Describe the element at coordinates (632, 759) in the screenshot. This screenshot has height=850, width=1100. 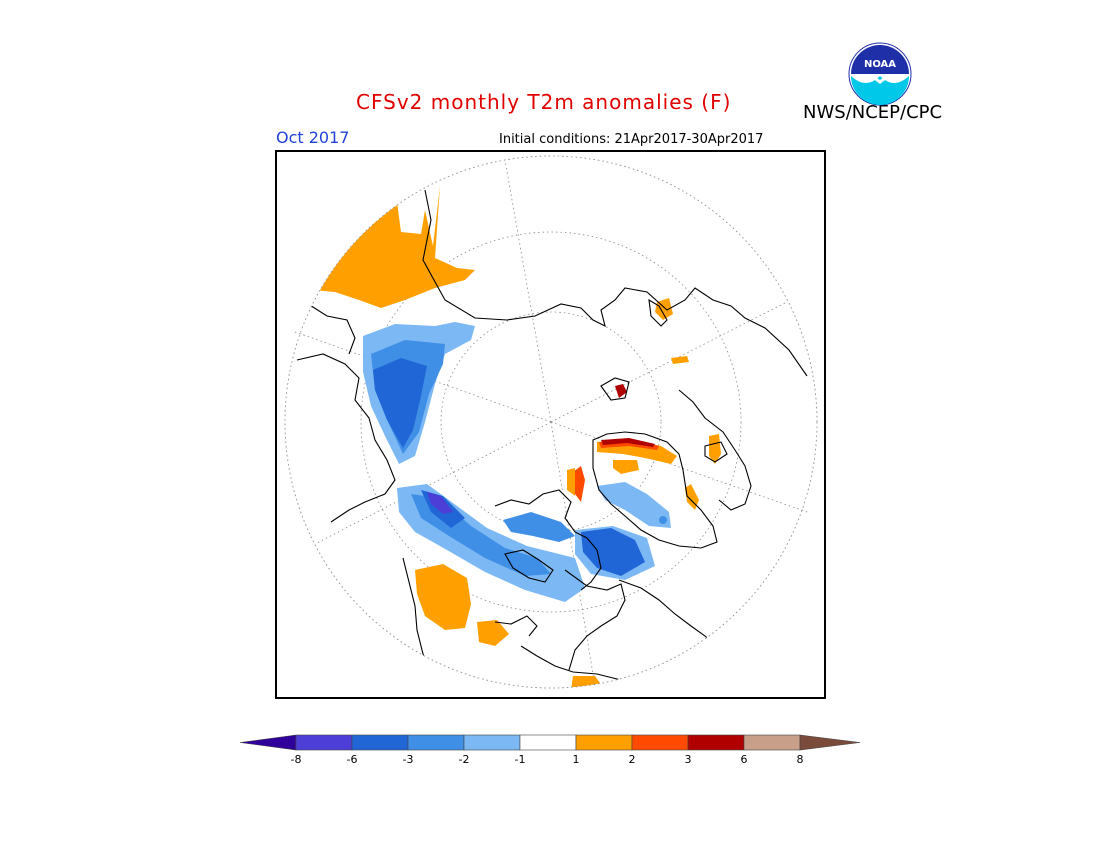
I see `colorbar-tick-label: 2` at that location.